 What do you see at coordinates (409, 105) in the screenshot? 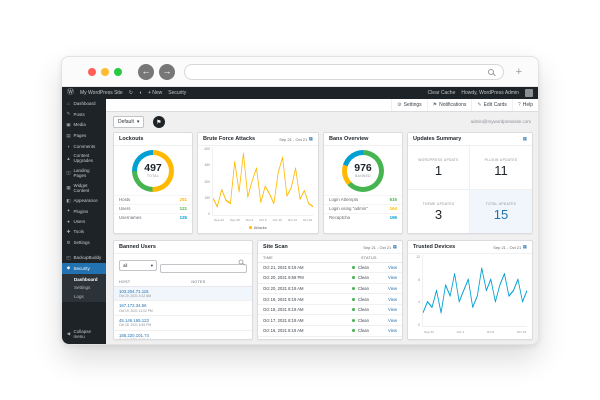
I see `settings-button: ⚙ Settings` at bounding box center [409, 105].